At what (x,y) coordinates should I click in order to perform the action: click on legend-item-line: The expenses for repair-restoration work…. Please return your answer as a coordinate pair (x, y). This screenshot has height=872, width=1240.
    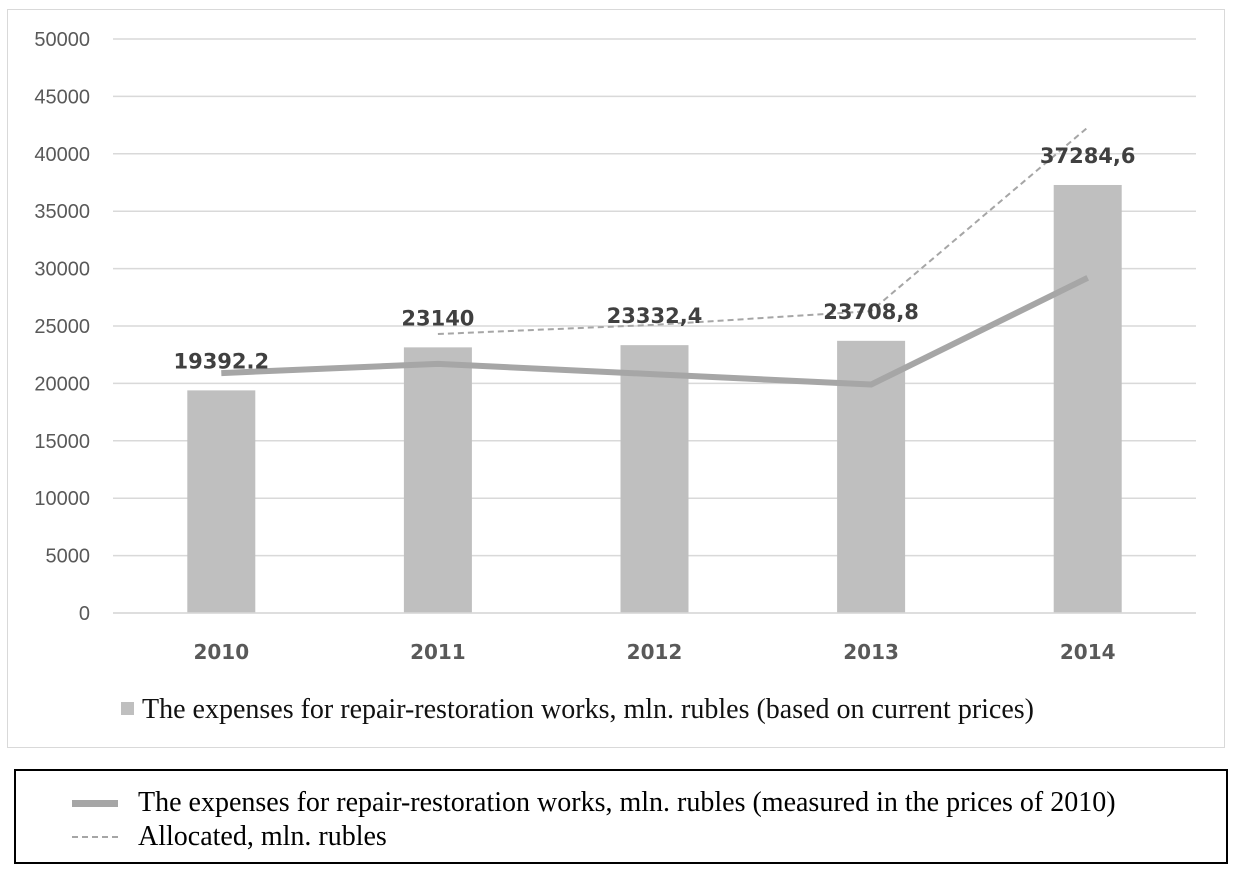
    Looking at the image, I should click on (566, 803).